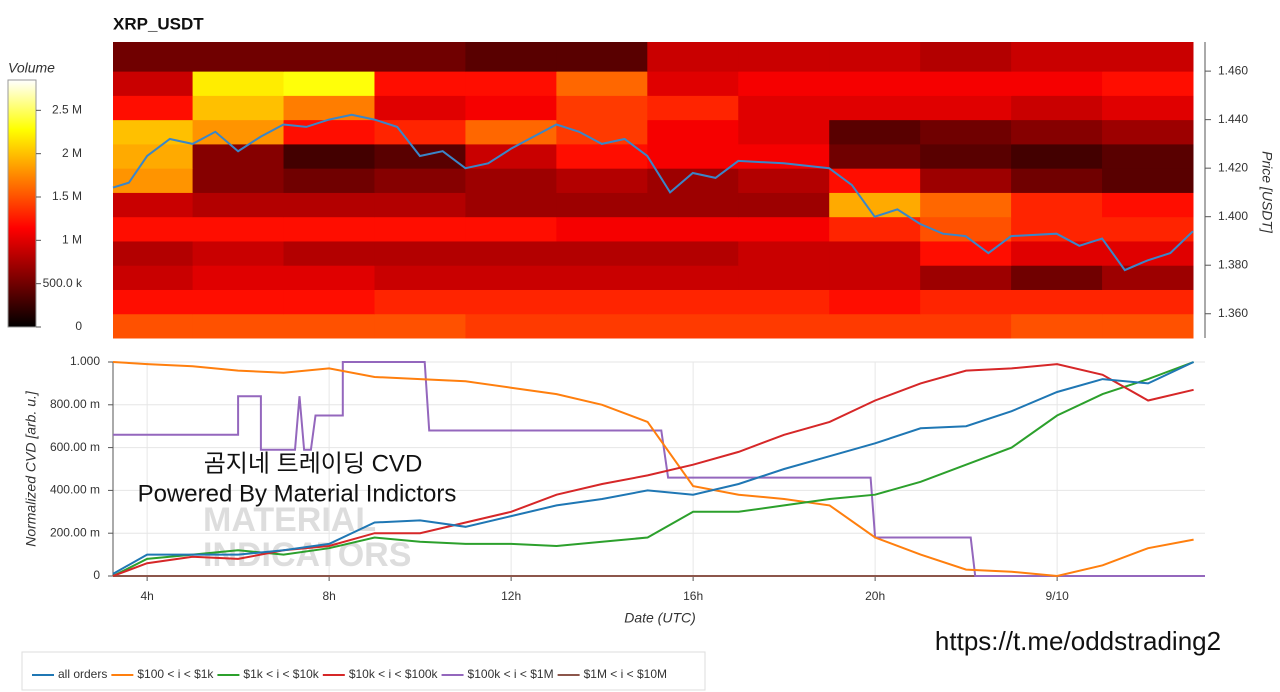 The width and height of the screenshot is (1280, 692). I want to click on x-tick-label: 12h, so click(511, 596).